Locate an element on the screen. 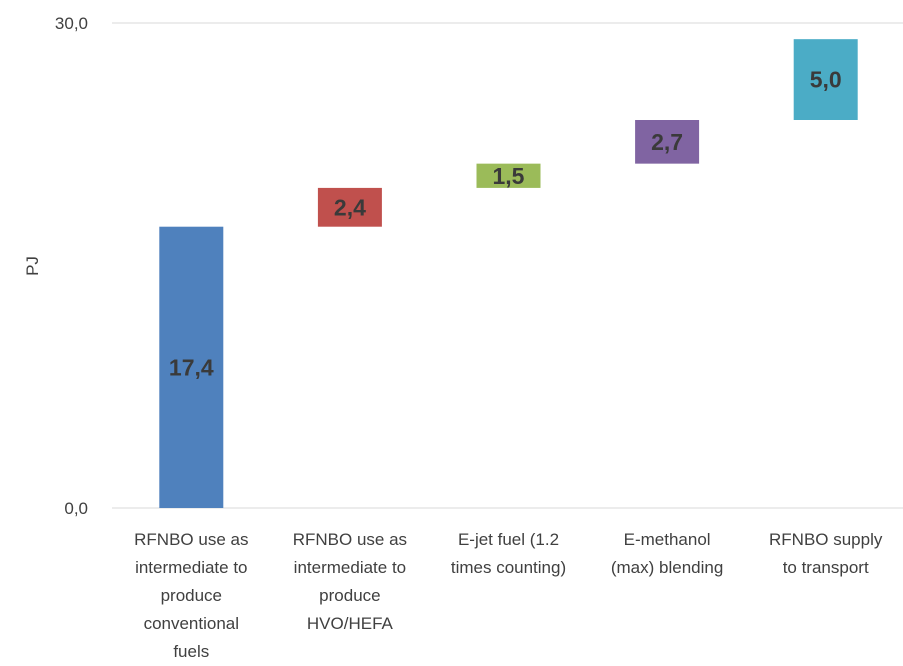 The height and width of the screenshot is (666, 903). bar-value-label: 5,0 is located at coordinates (826, 80).